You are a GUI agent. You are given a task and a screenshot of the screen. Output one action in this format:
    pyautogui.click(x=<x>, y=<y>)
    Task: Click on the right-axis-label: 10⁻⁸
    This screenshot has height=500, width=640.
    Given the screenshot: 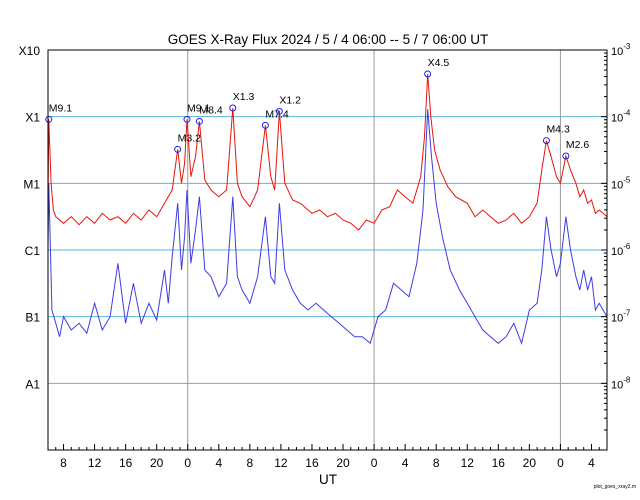 What is the action you would take?
    pyautogui.click(x=621, y=383)
    